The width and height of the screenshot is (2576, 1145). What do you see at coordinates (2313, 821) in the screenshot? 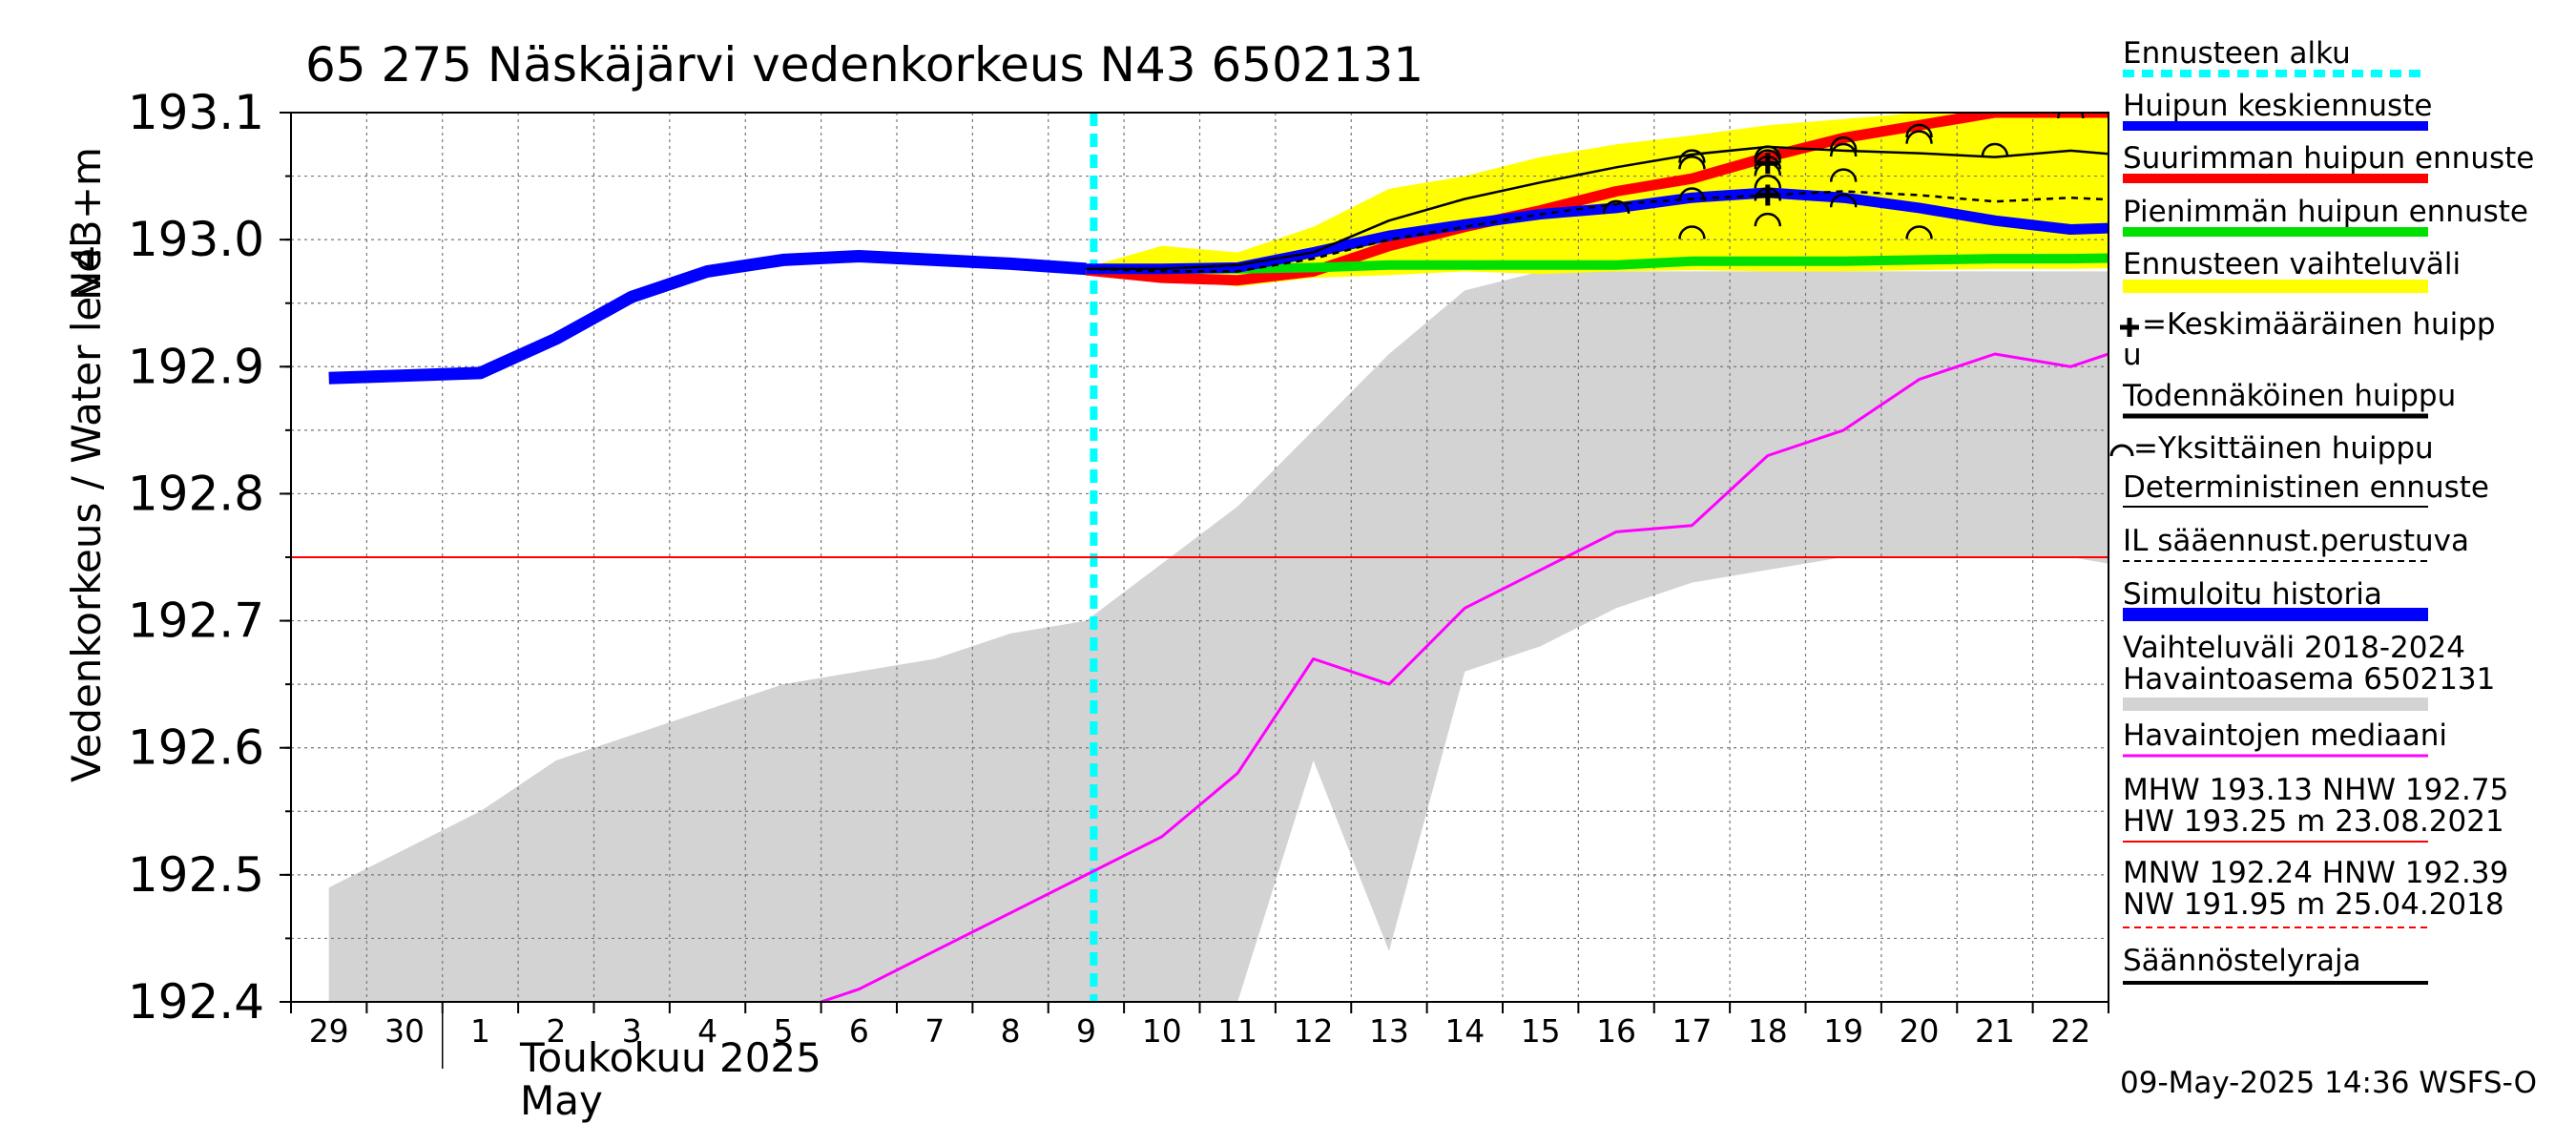
I see `legend-label-hw: HW 193.25 m 23.08.2021` at bounding box center [2313, 821].